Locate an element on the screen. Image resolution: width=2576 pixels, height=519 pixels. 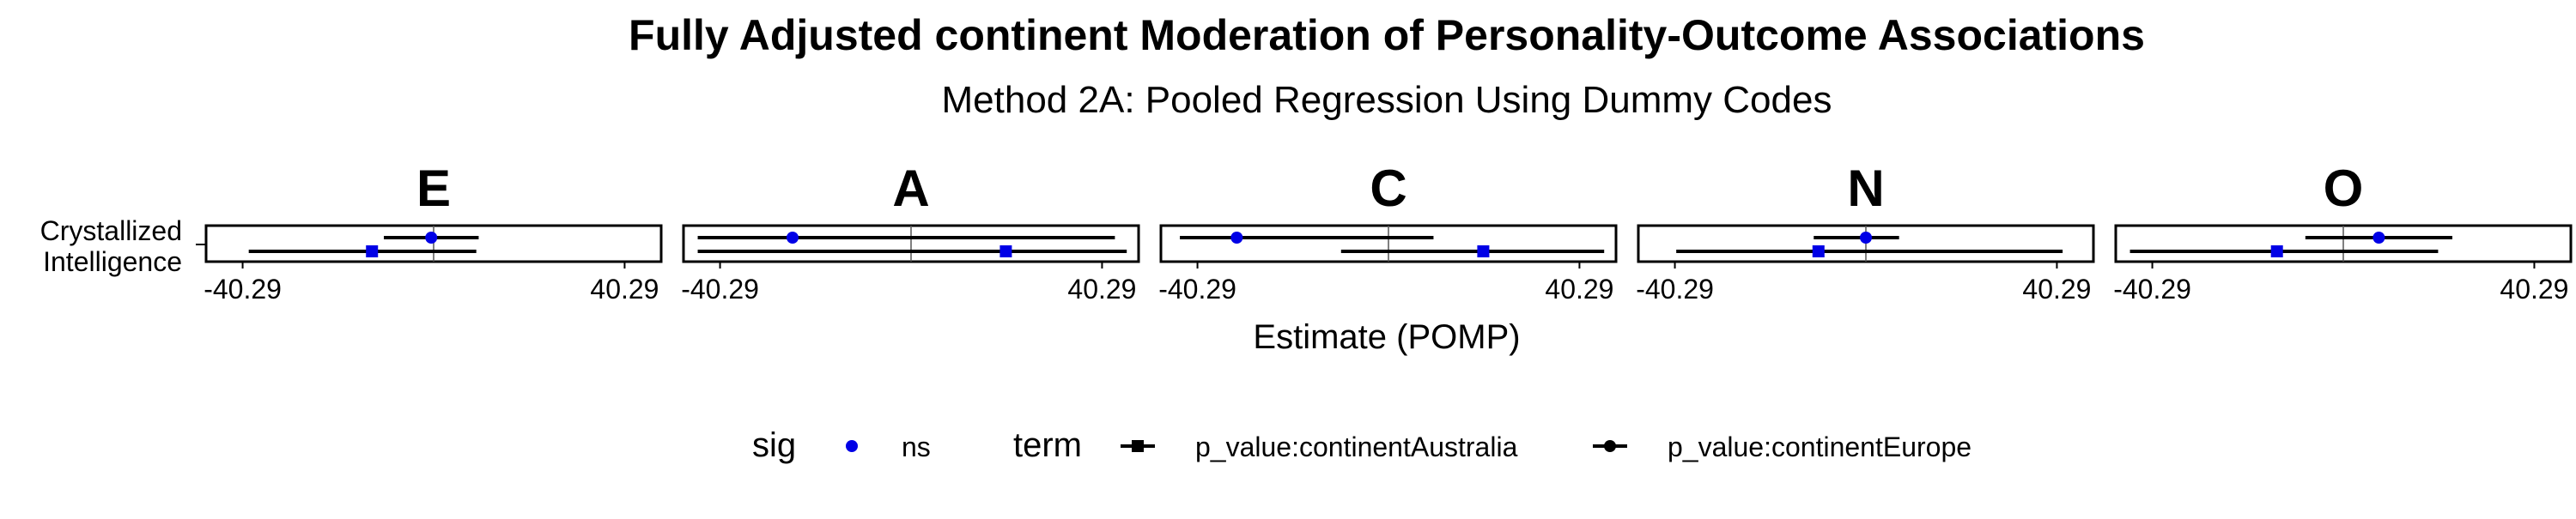
facet-label-C: C is located at coordinates (1388, 188).